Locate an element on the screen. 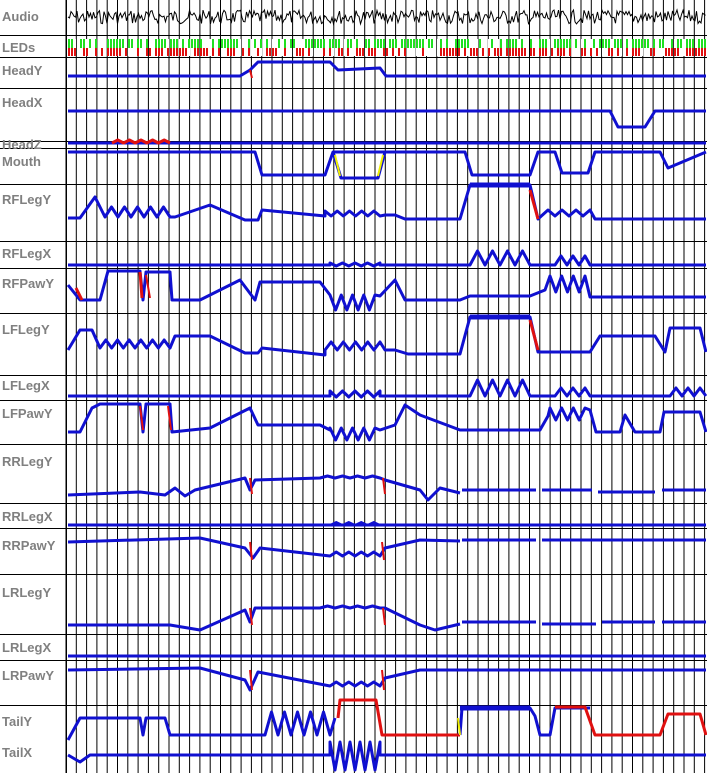 The height and width of the screenshot is (773, 707). curve-taily-clip is located at coordinates (398, 717).